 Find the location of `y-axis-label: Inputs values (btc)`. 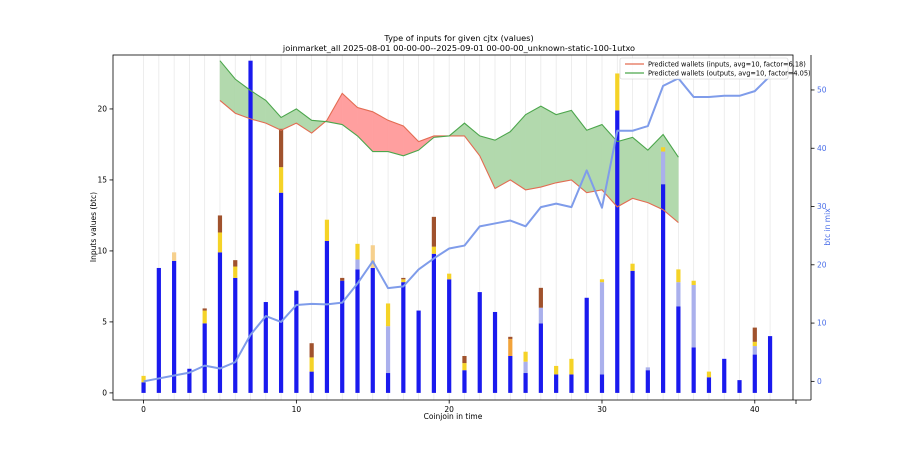

y-axis-label: Inputs values (btc) is located at coordinates (93, 227).